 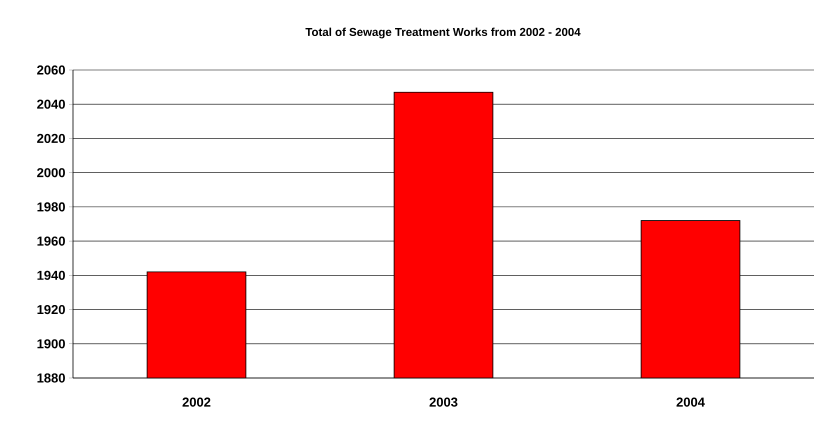 What do you see at coordinates (51, 378) in the screenshot?
I see `y-tick-label: 1880` at bounding box center [51, 378].